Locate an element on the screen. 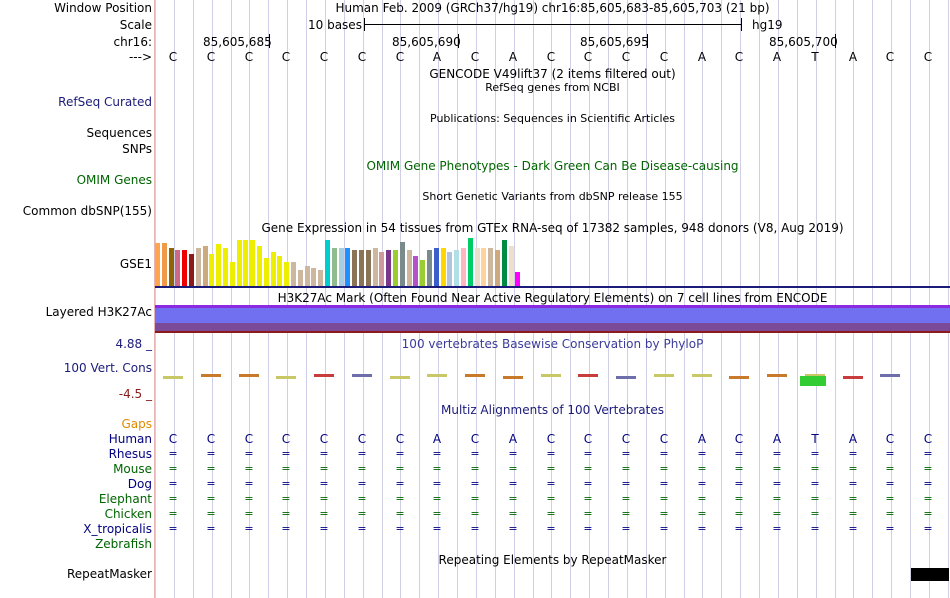  species-label: X_tropicalis is located at coordinates (117, 529).